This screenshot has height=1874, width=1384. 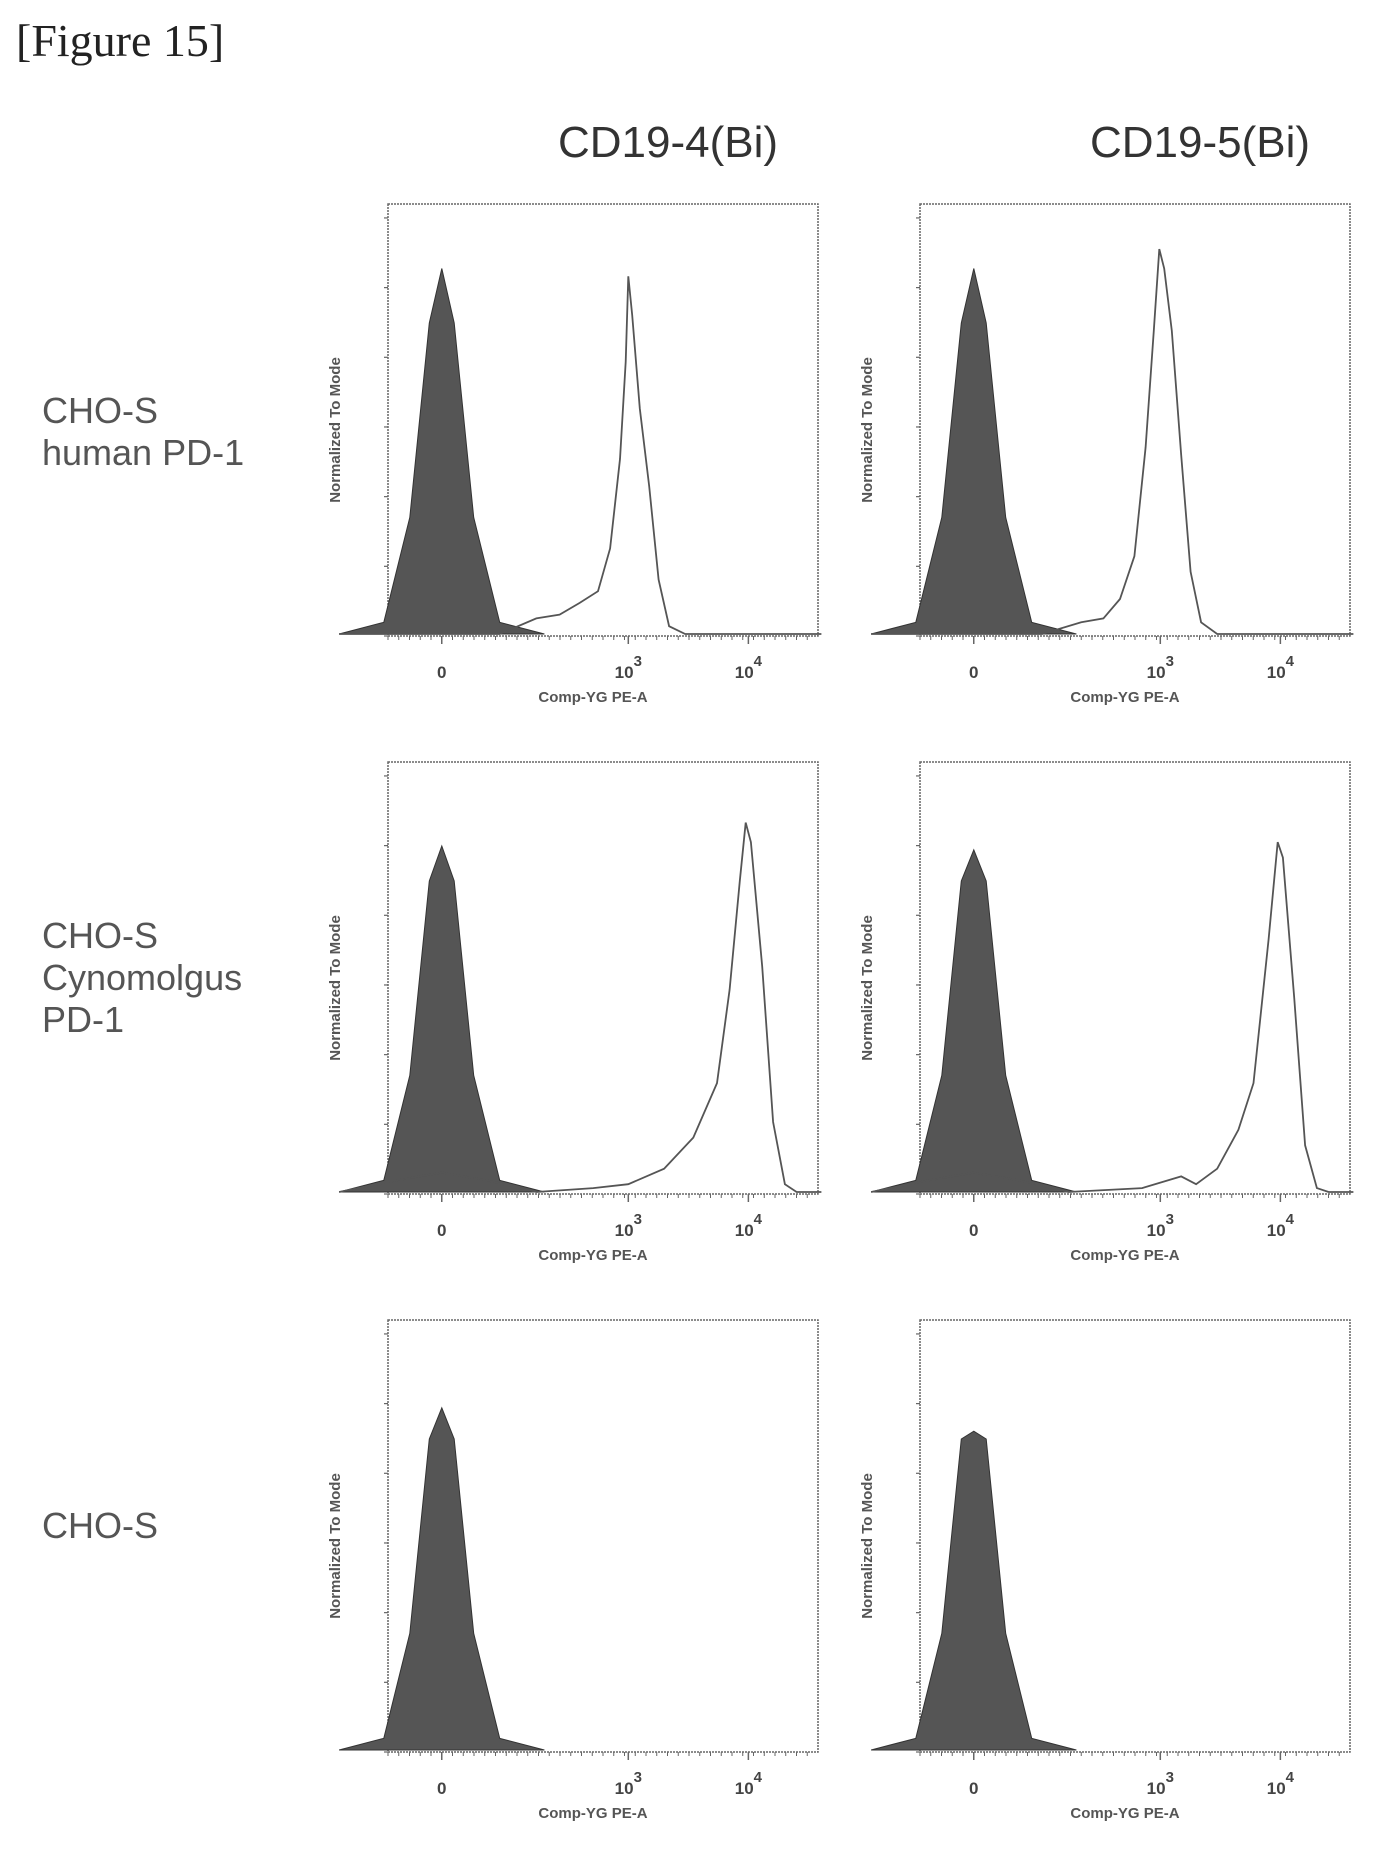 I want to click on row-label-cho-s: CHO-S, so click(x=100, y=1526).